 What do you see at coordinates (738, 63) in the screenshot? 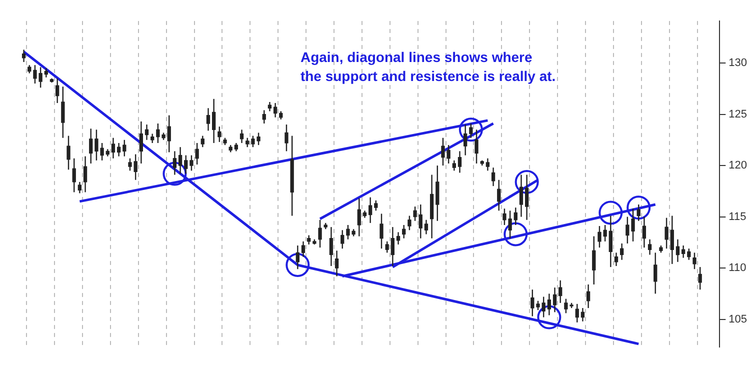
I see `y-tick-label: 130` at bounding box center [738, 63].